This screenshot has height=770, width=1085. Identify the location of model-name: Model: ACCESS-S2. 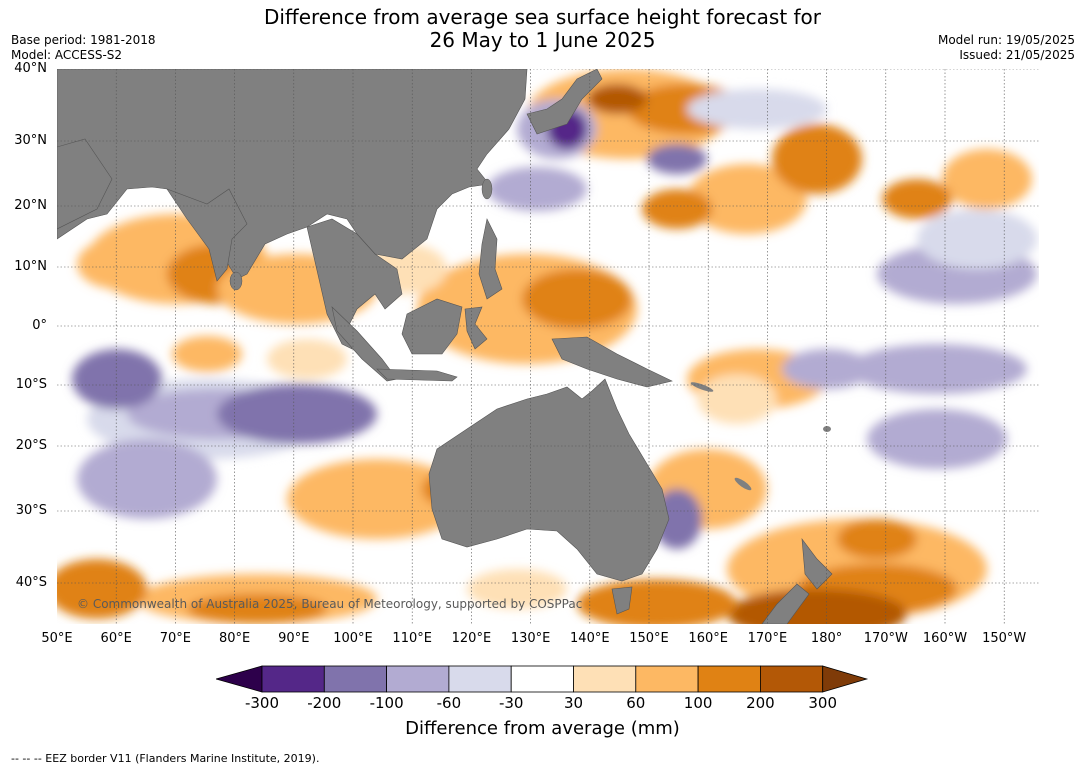
(67, 55).